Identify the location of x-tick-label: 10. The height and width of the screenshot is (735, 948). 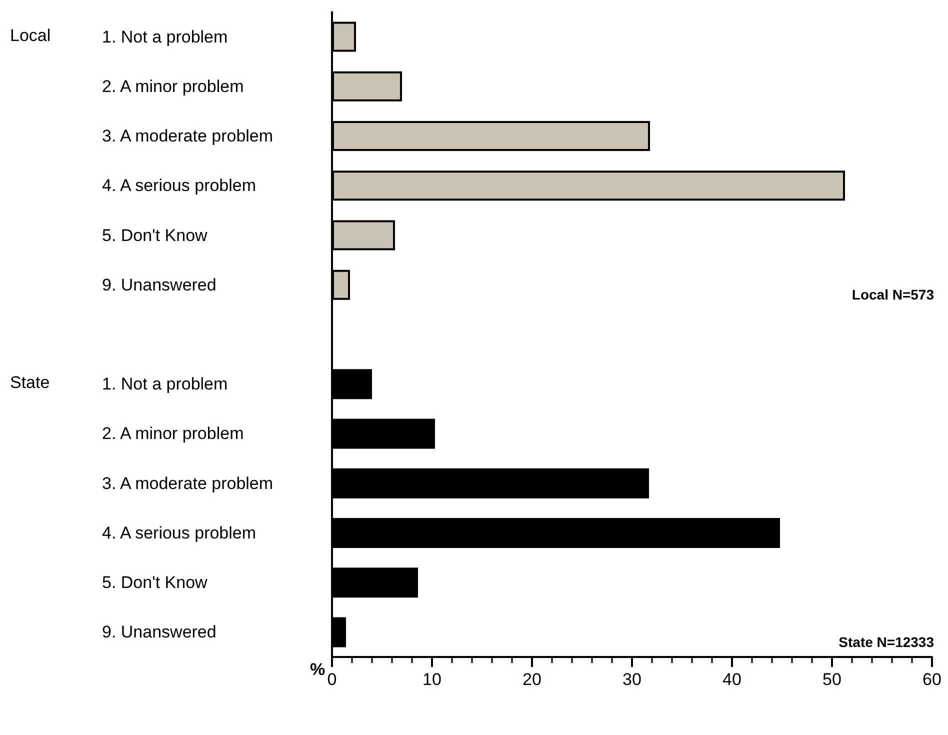
(432, 679).